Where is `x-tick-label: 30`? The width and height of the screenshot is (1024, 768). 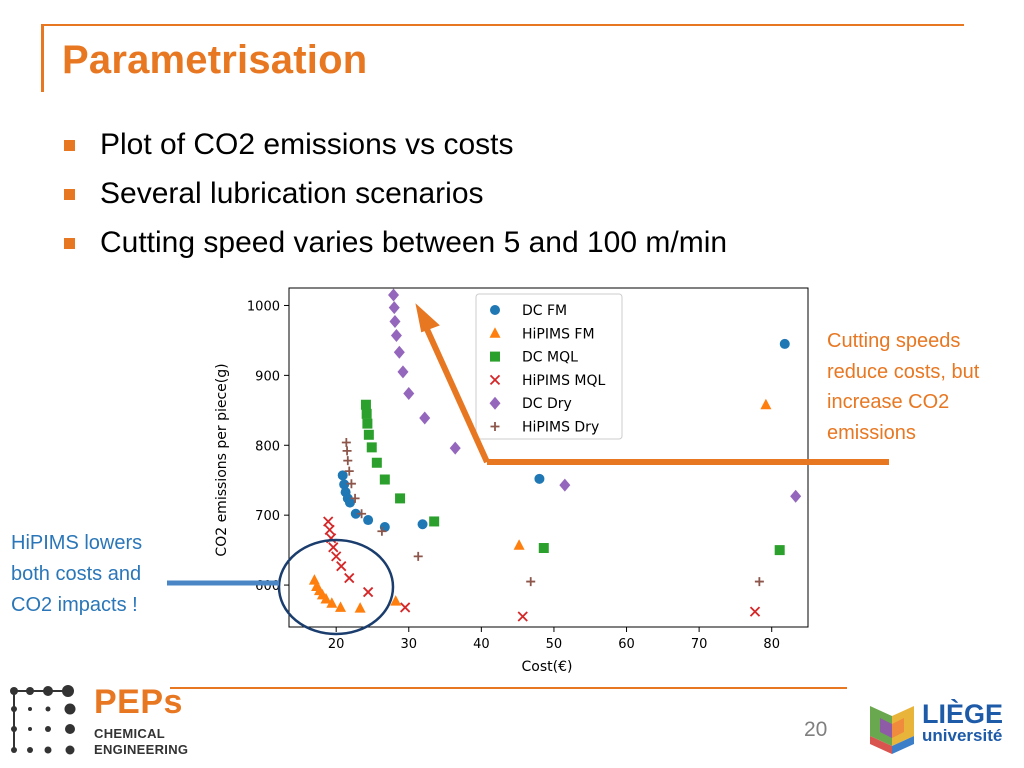 x-tick-label: 30 is located at coordinates (408, 644).